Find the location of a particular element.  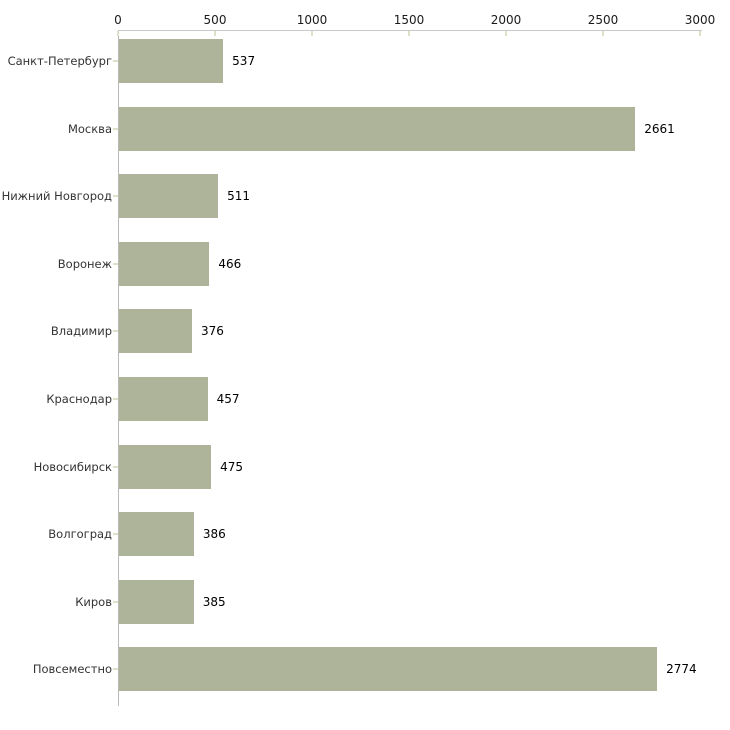

x-axis-line is located at coordinates (410, 30).